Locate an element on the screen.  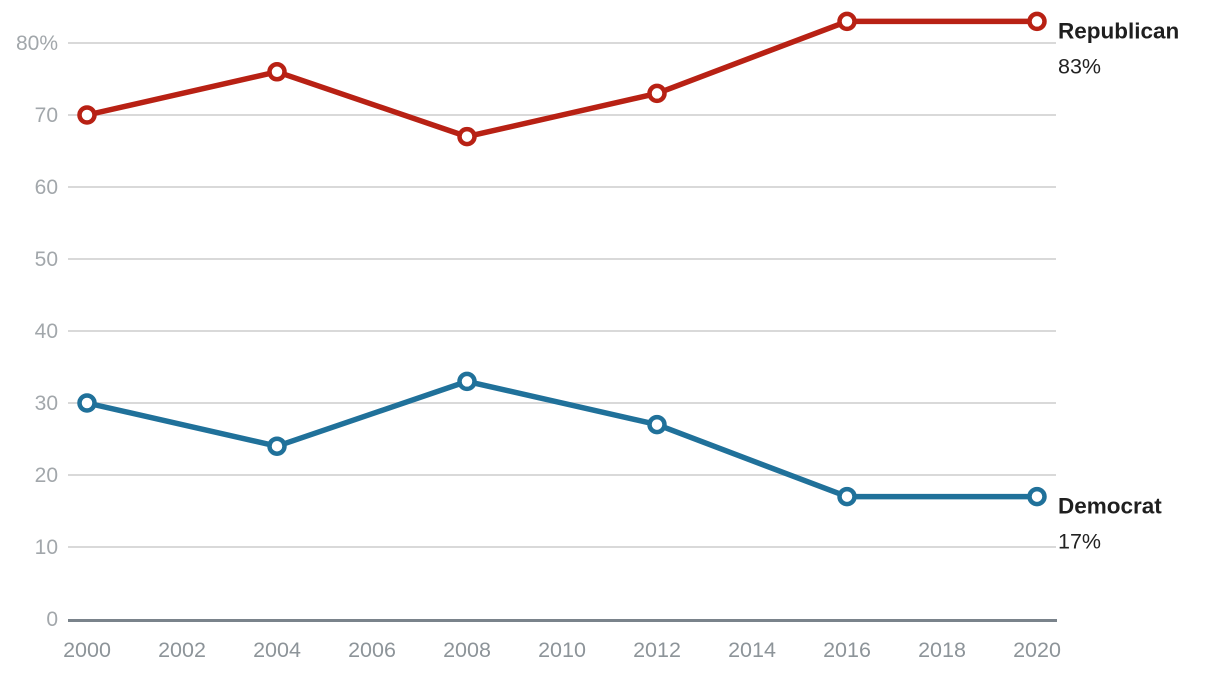
data-point-democrat-2004 is located at coordinates (277, 446).